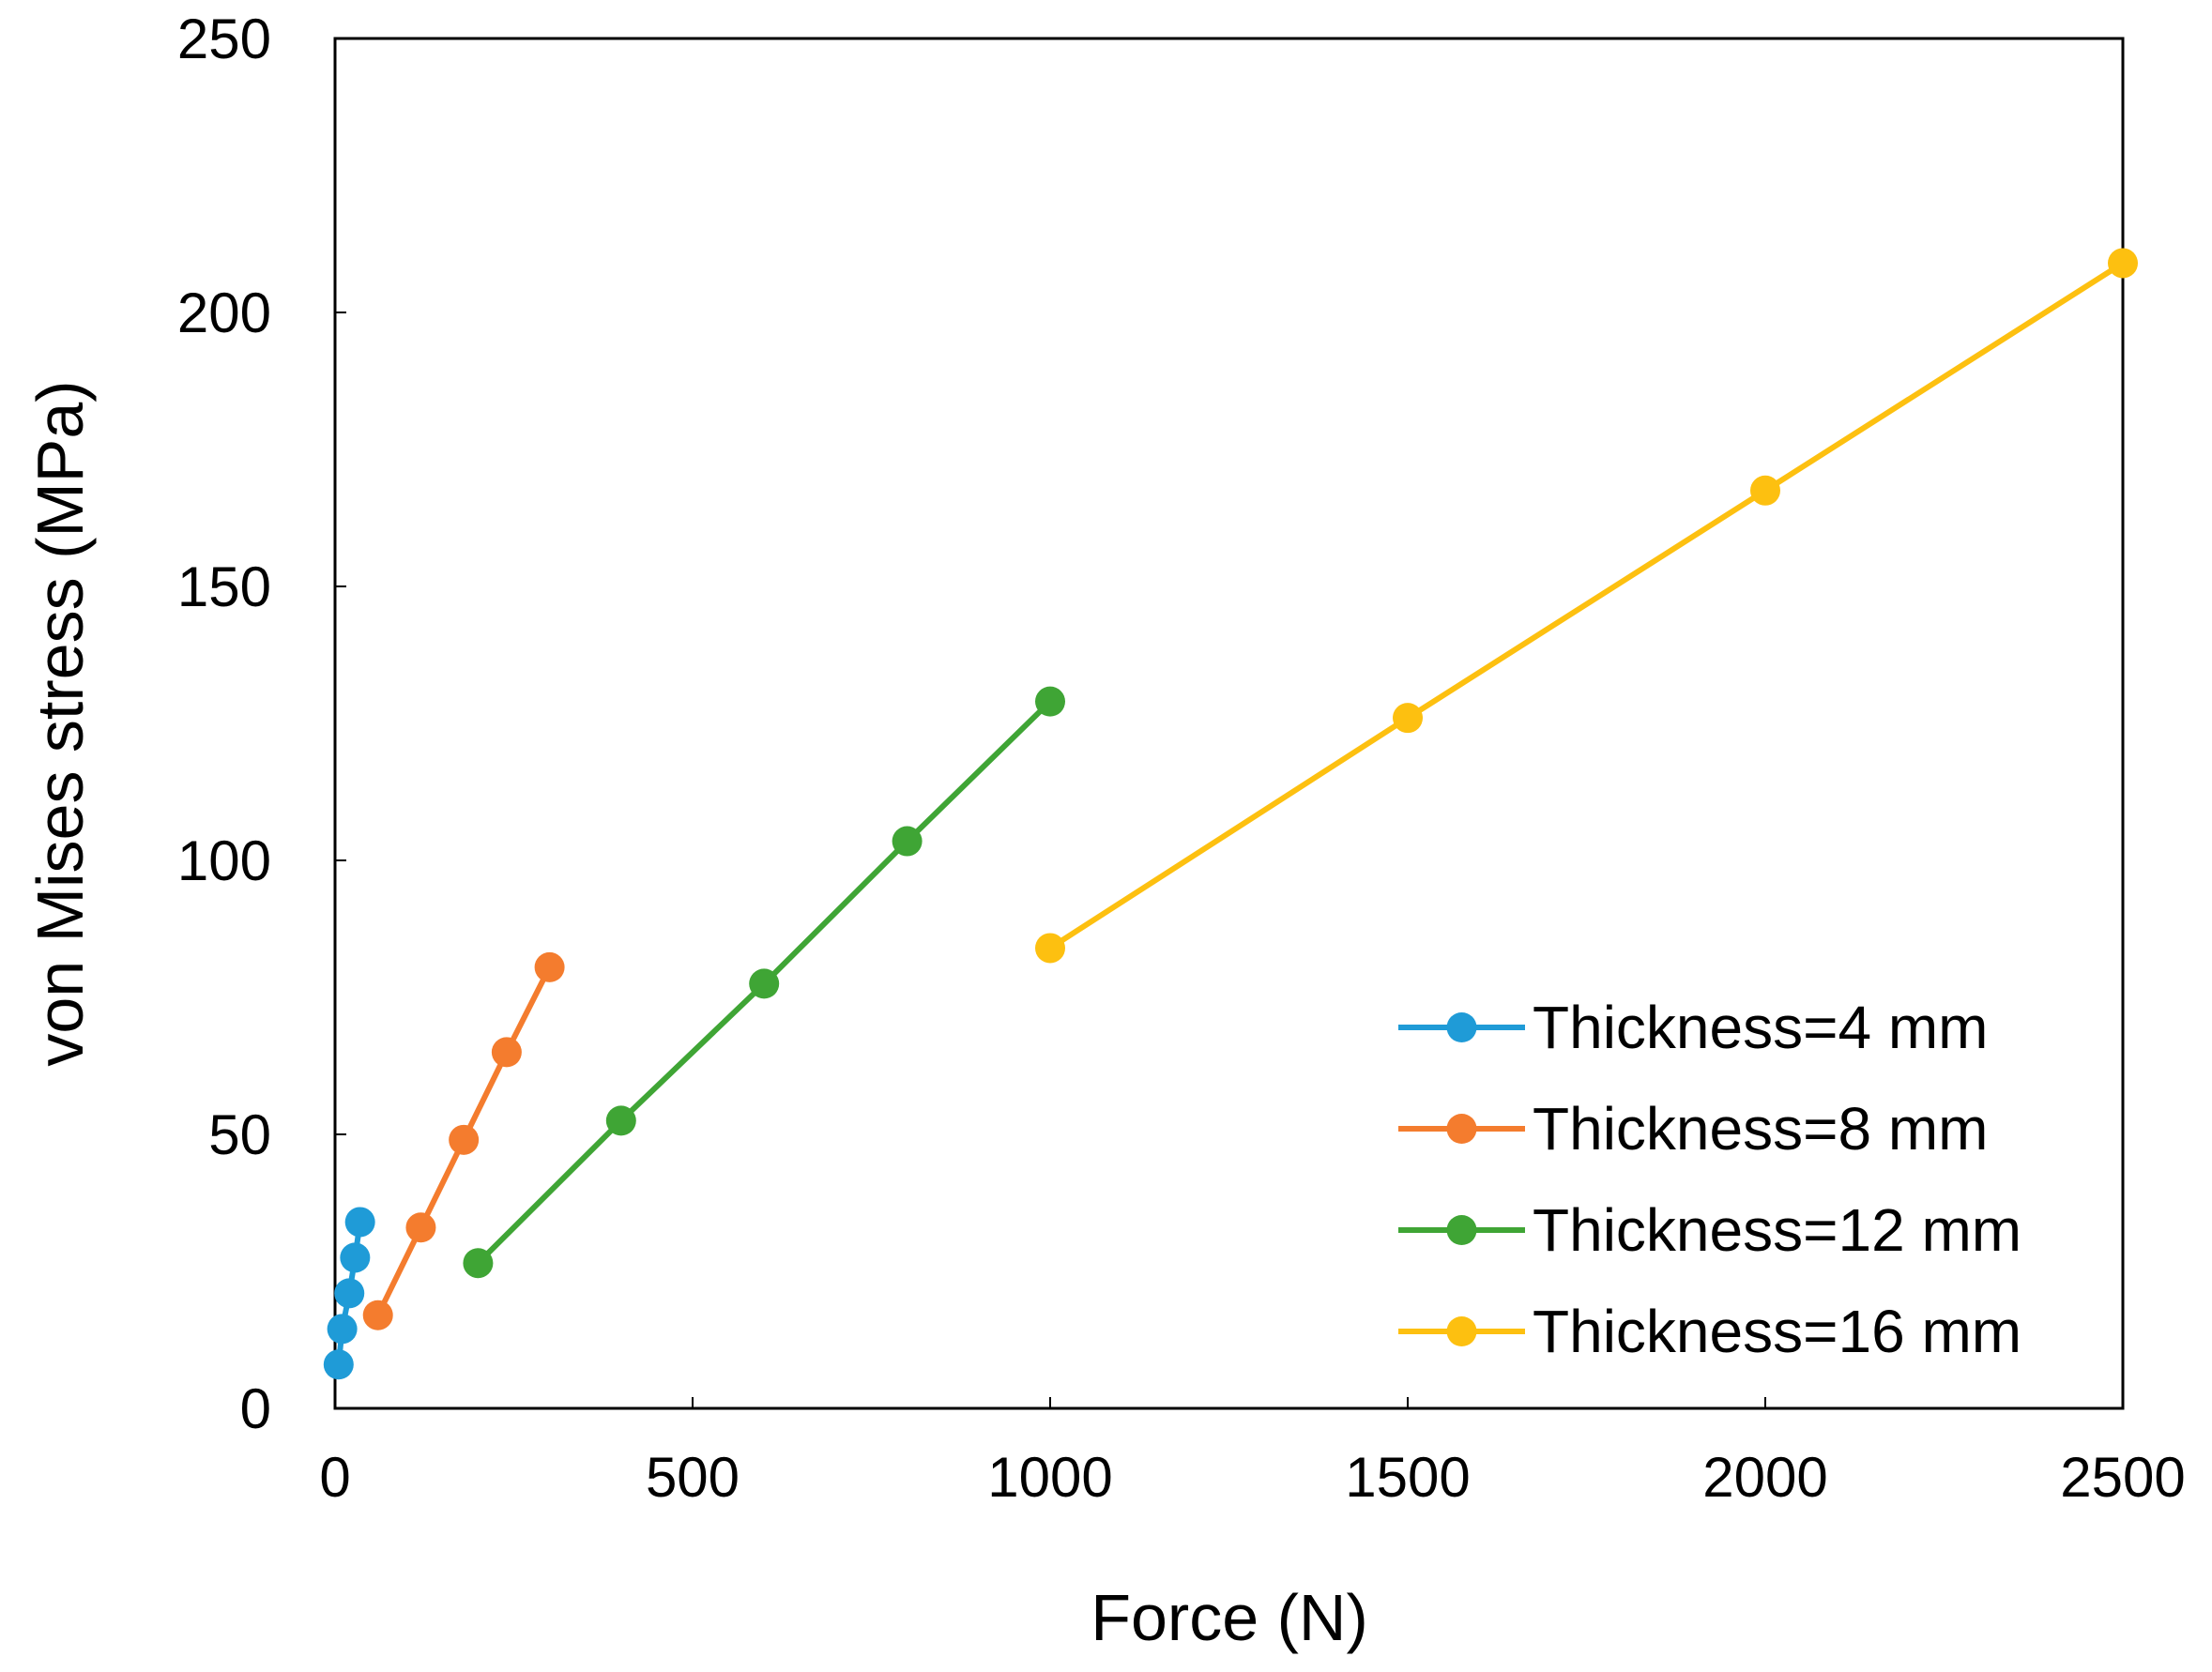 This screenshot has height=1672, width=2212. I want to click on y-tick-label: 50, so click(239, 1134).